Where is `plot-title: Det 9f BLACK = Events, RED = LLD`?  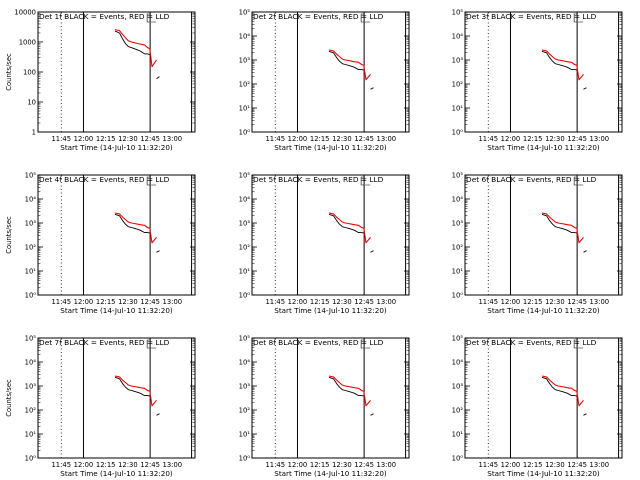 plot-title: Det 9f BLACK = Events, RED = LLD is located at coordinates (531, 342).